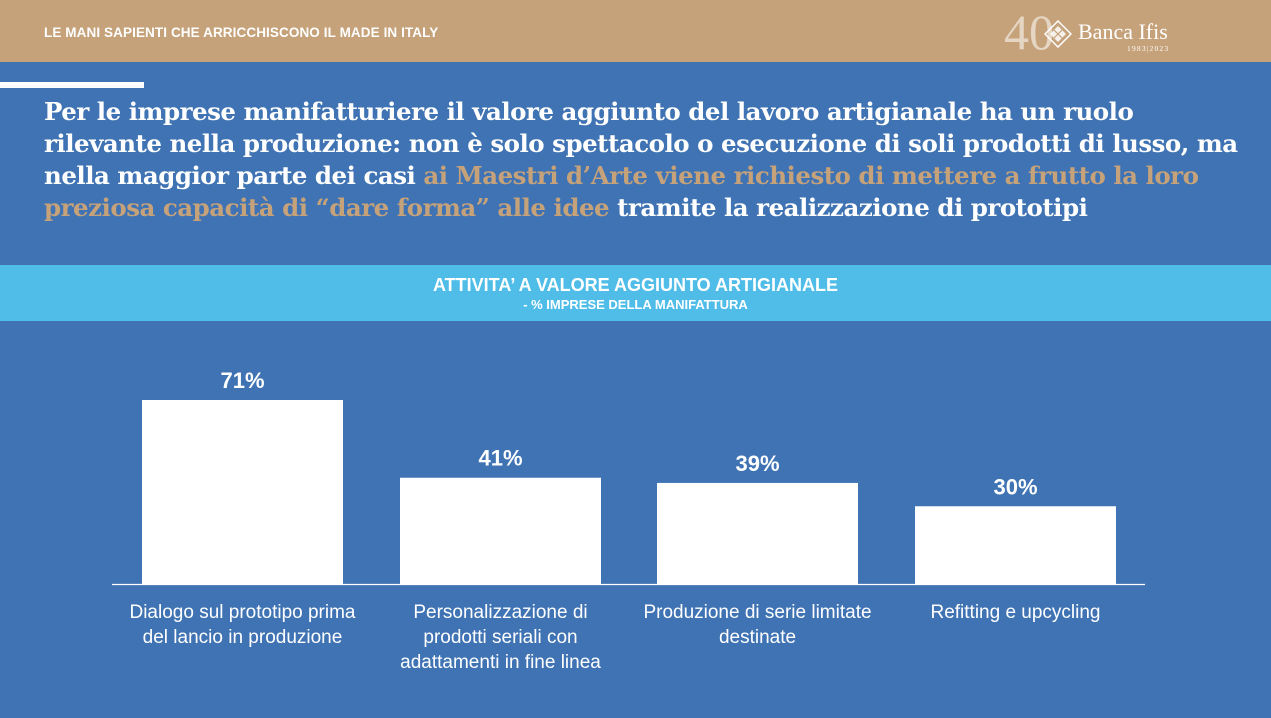 This screenshot has height=718, width=1271. What do you see at coordinates (1015, 612) in the screenshot?
I see `category-label-4: Refitting e upcycling` at bounding box center [1015, 612].